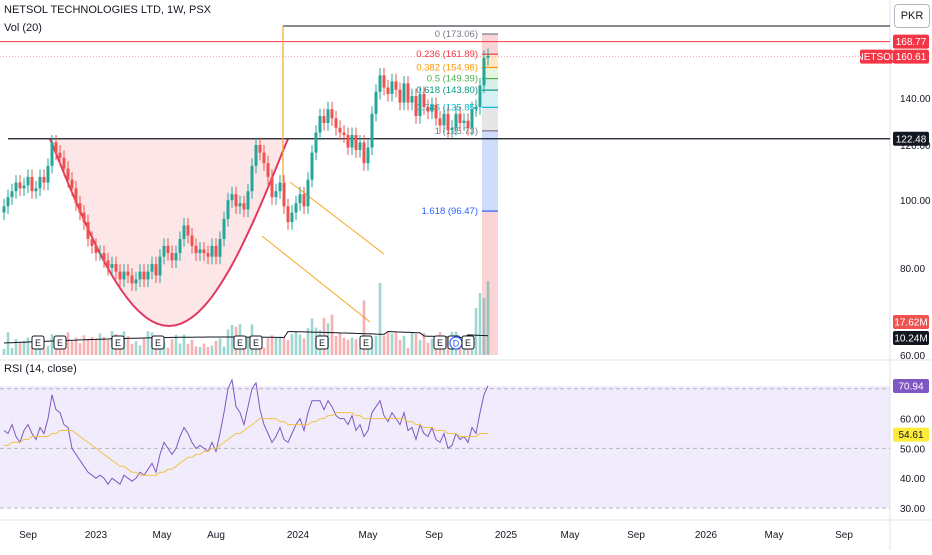 The image size is (932, 555). I want to click on symbol-title: NETSOL TECHNOLOGIES LTD, 1W, PSX, so click(108, 10).